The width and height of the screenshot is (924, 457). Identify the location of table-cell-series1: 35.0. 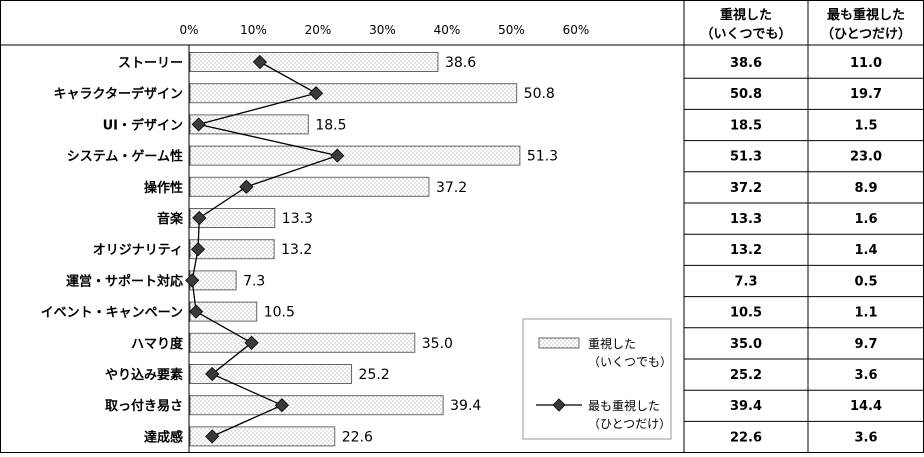
(746, 344).